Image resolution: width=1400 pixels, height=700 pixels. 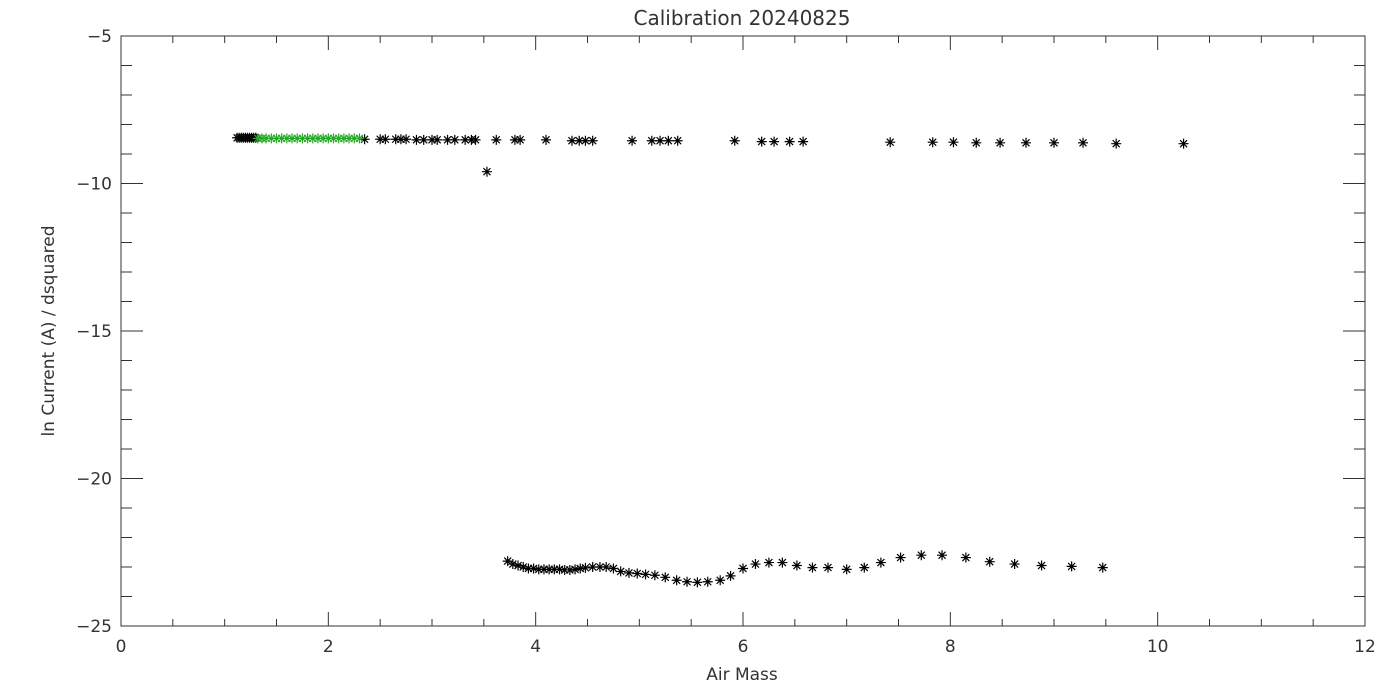 What do you see at coordinates (743, 647) in the screenshot?
I see `x-tick-label: 6` at bounding box center [743, 647].